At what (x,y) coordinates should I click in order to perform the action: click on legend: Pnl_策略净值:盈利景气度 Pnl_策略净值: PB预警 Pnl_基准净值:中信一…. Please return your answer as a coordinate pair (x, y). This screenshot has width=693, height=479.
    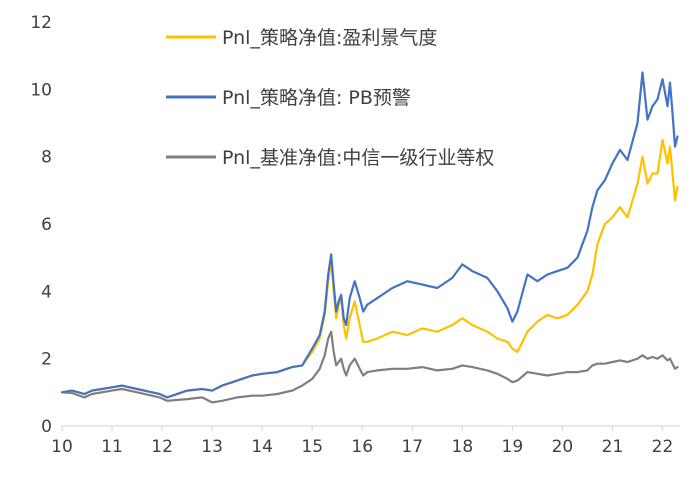
    Looking at the image, I should click on (330, 98).